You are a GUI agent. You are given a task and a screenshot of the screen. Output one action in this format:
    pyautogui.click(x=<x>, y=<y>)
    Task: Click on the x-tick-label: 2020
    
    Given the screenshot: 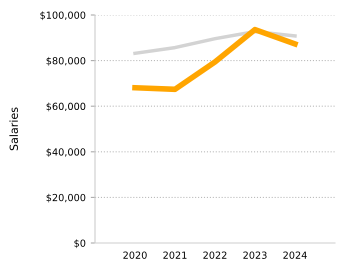 What is the action you would take?
    pyautogui.click(x=135, y=255)
    